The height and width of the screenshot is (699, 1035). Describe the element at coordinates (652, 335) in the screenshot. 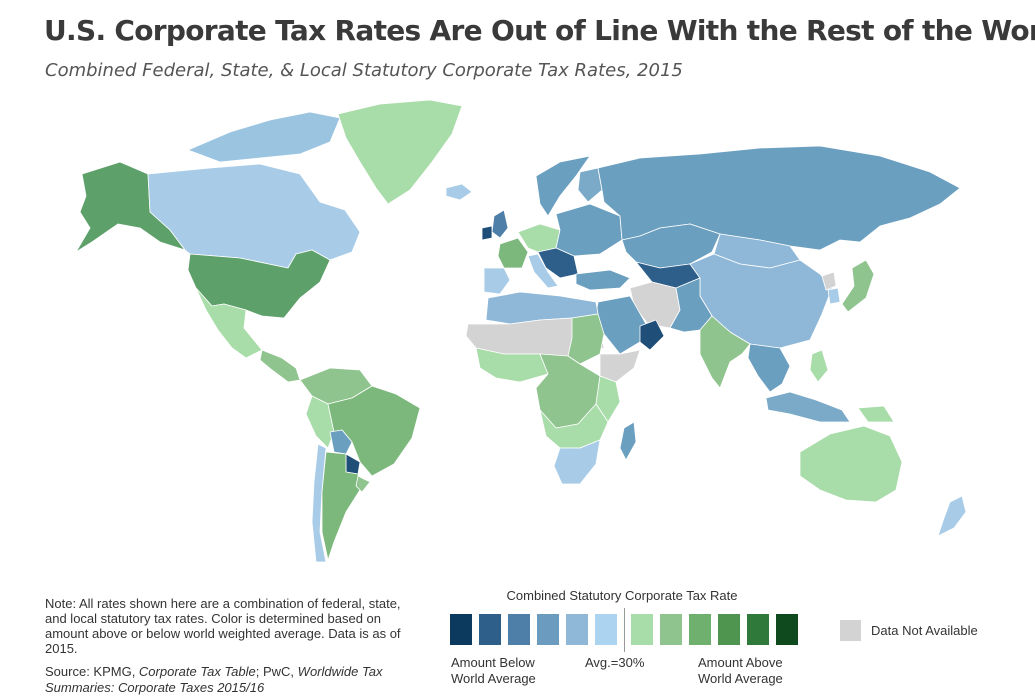

I see `region-uae-oman` at that location.